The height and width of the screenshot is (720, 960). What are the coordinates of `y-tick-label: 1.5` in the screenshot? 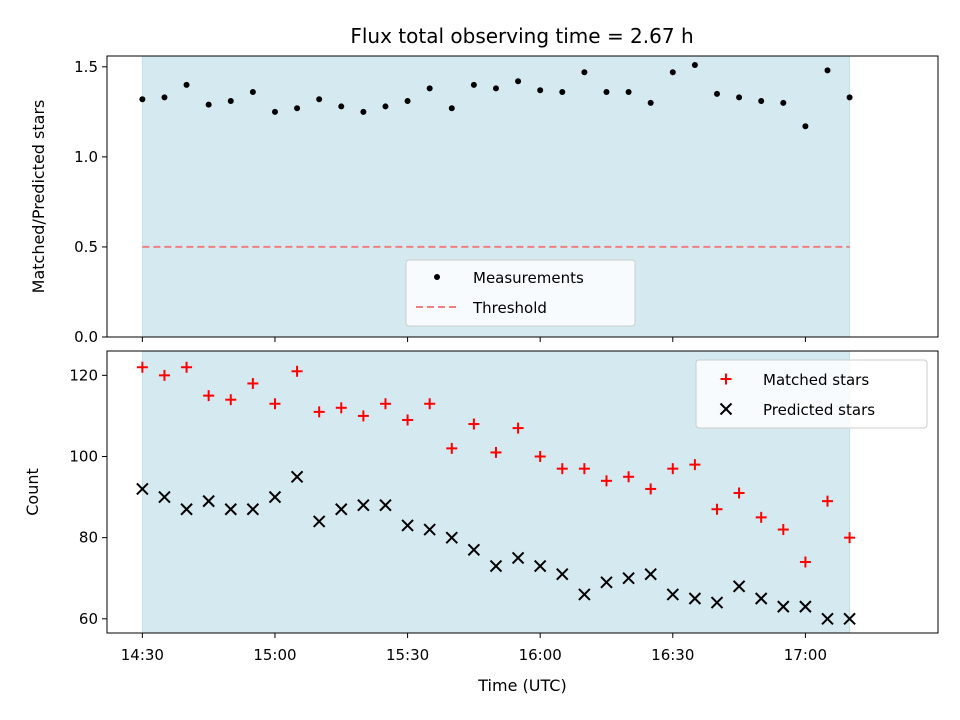 It's located at (86, 67).